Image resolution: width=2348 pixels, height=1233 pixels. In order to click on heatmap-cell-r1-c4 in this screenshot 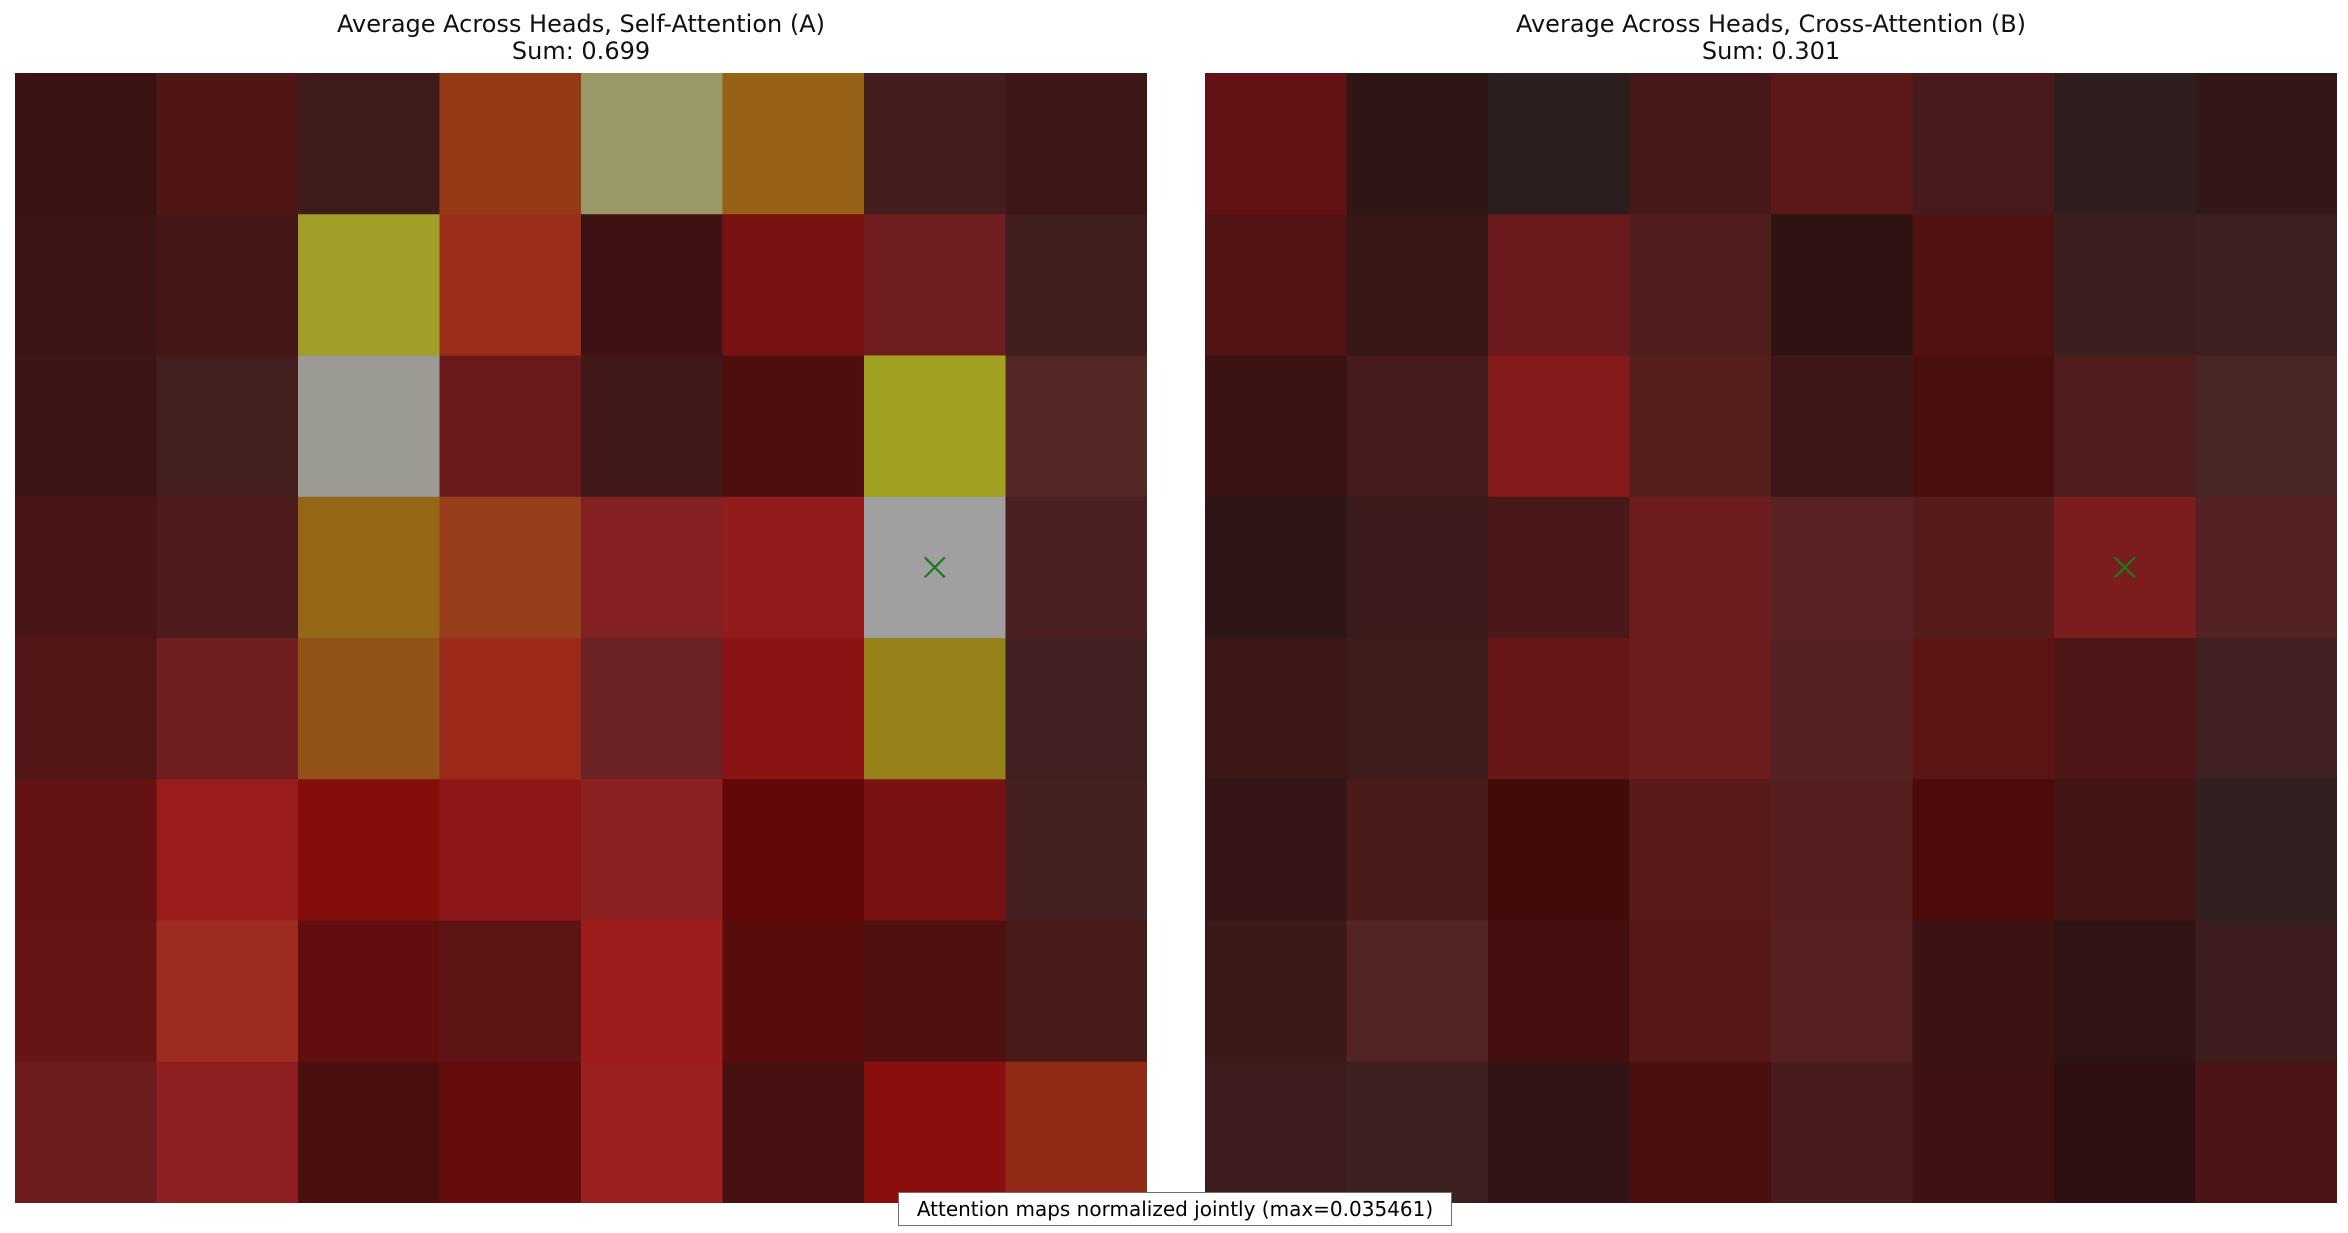, I will do `click(1842, 285)`.